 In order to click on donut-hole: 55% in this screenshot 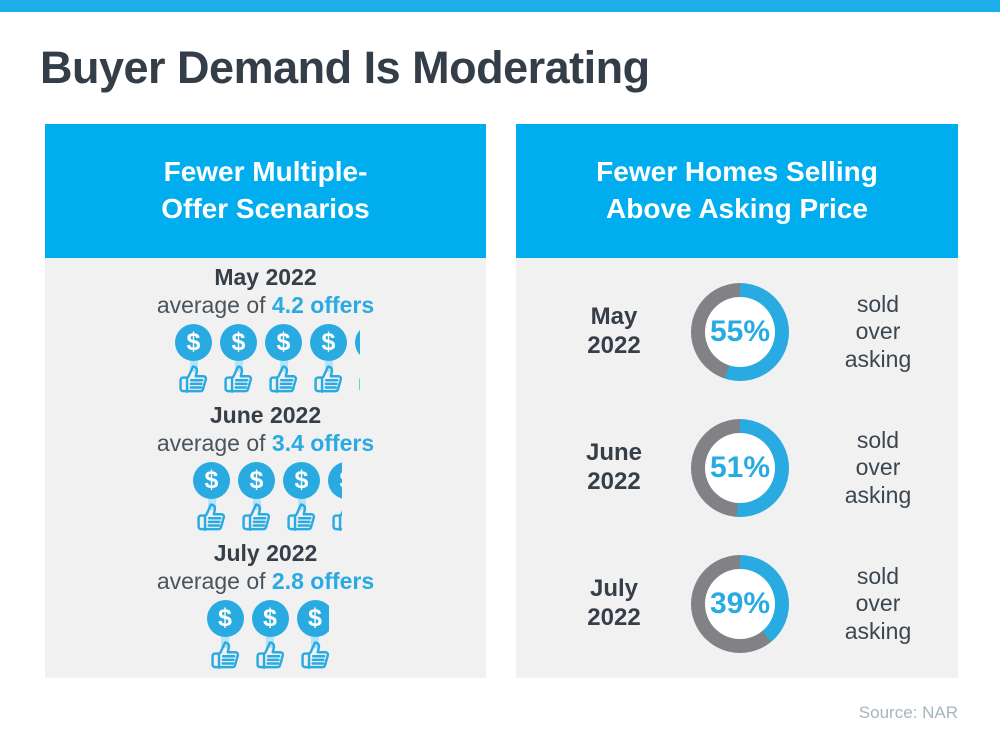, I will do `click(740, 332)`.